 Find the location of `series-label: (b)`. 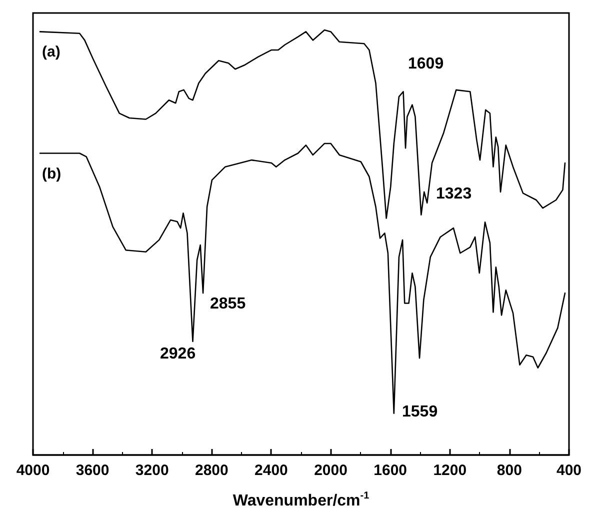

series-label: (b) is located at coordinates (52, 173).